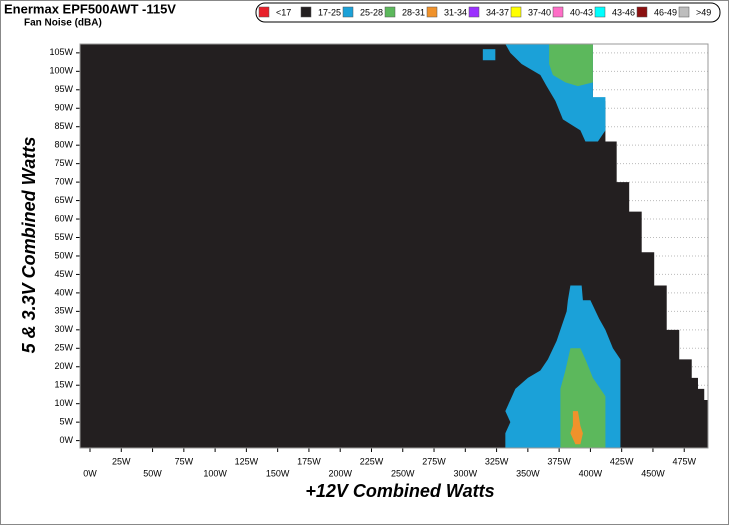 This screenshot has width=729, height=525. What do you see at coordinates (653, 473) in the screenshot?
I see `x-tick-label: 450W` at bounding box center [653, 473].